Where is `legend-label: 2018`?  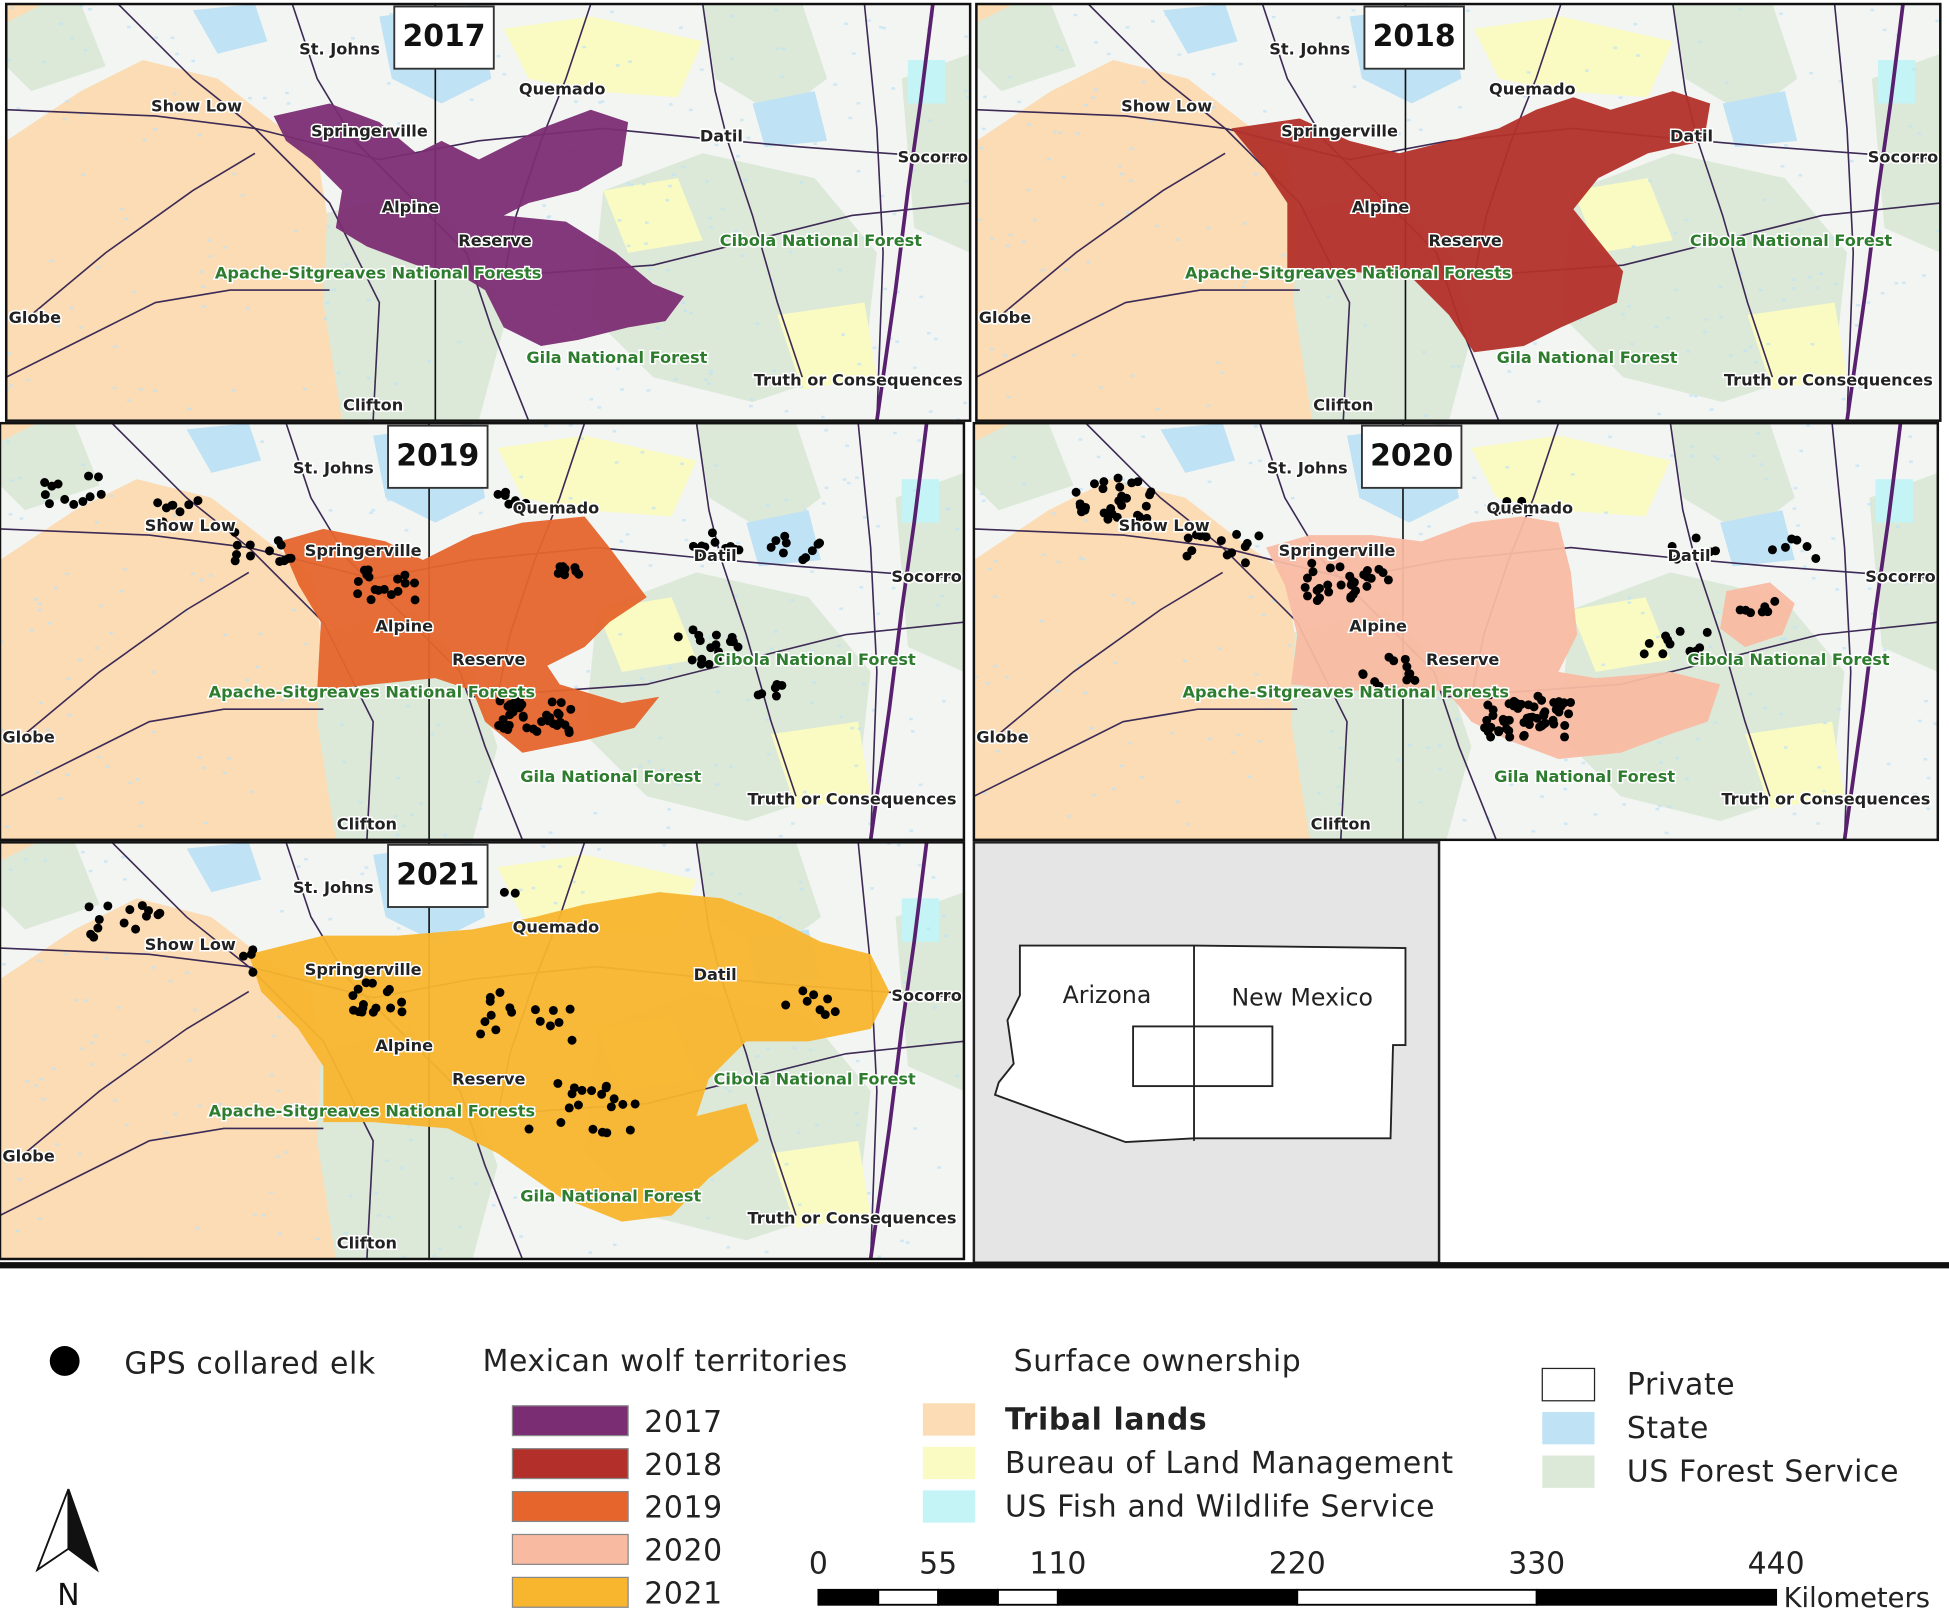
legend-label: 2018 is located at coordinates (683, 1465).